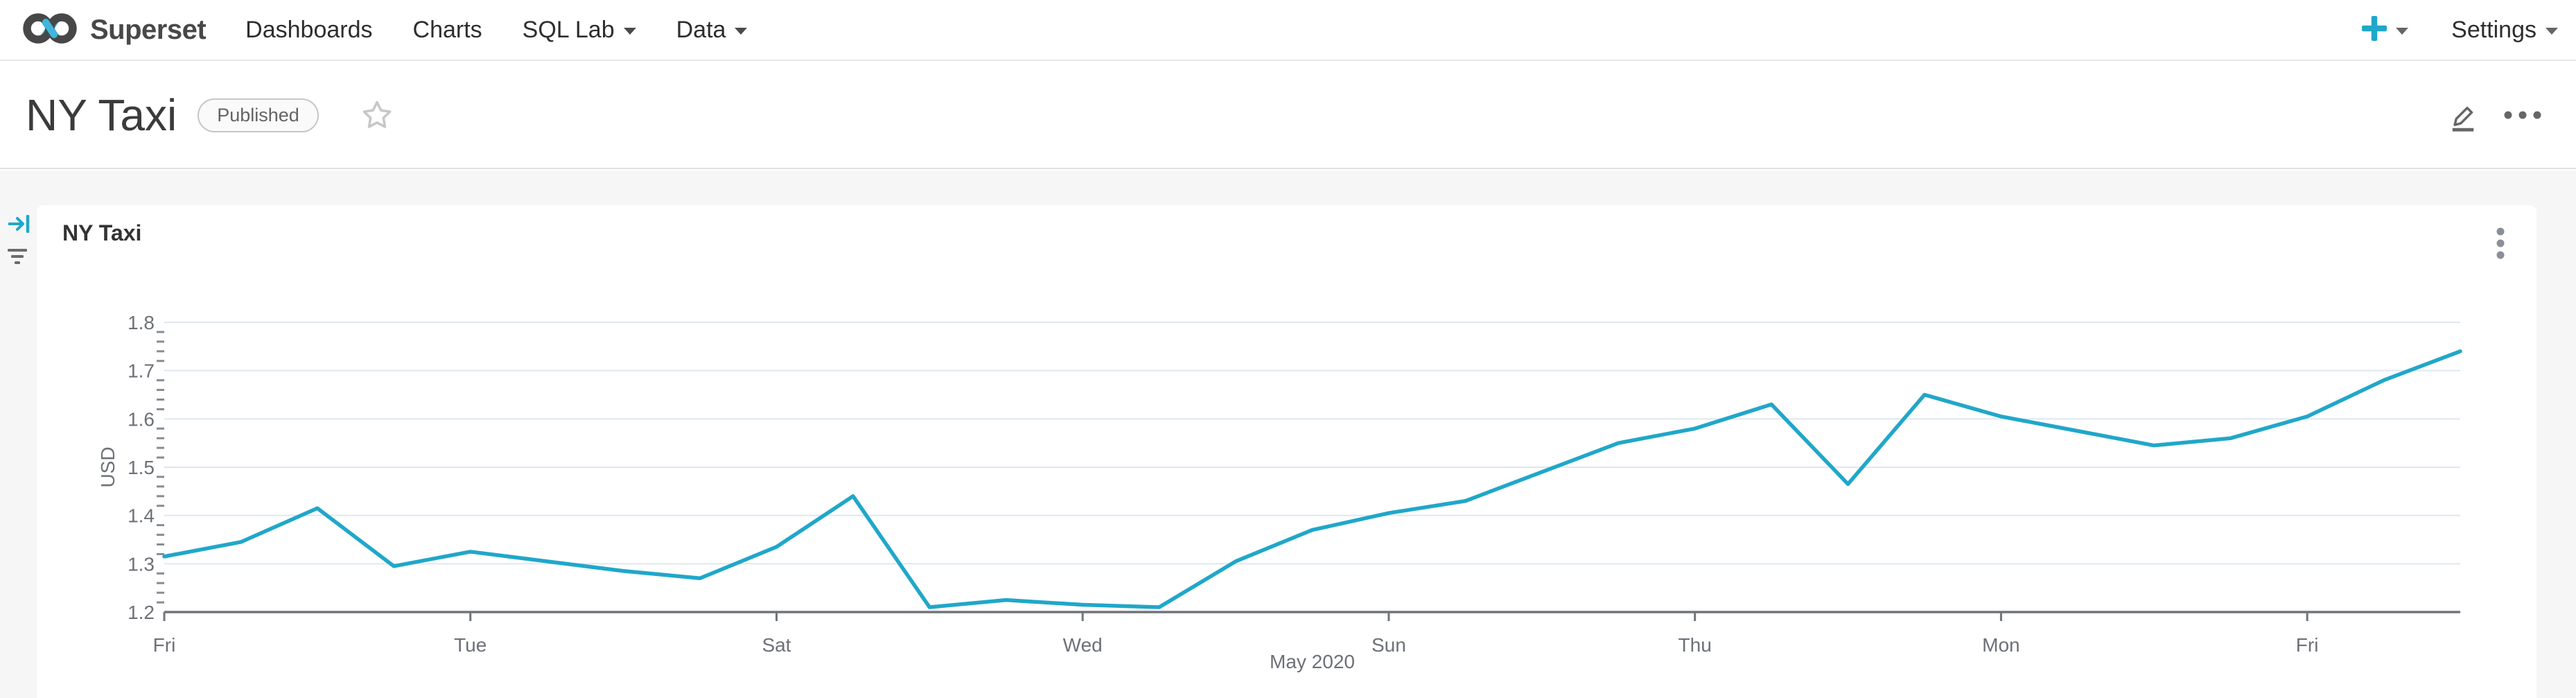 The image size is (2576, 698). I want to click on x-tick-label: Wed, so click(1083, 645).